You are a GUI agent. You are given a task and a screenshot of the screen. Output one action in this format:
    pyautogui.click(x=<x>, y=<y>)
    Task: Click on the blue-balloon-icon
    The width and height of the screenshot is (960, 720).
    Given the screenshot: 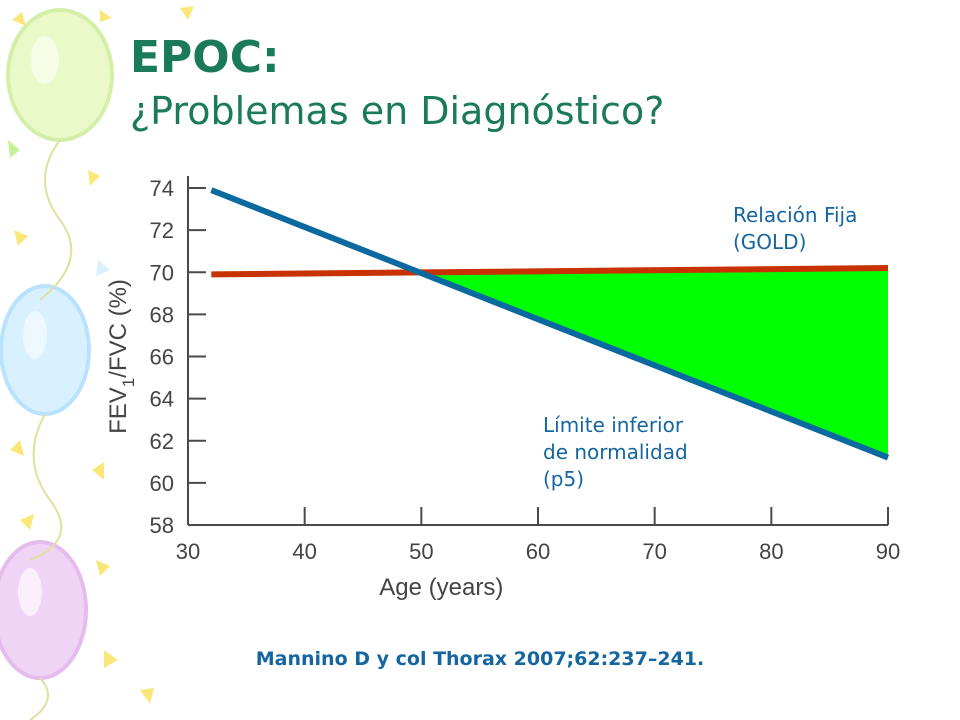 What is the action you would take?
    pyautogui.click(x=45, y=350)
    